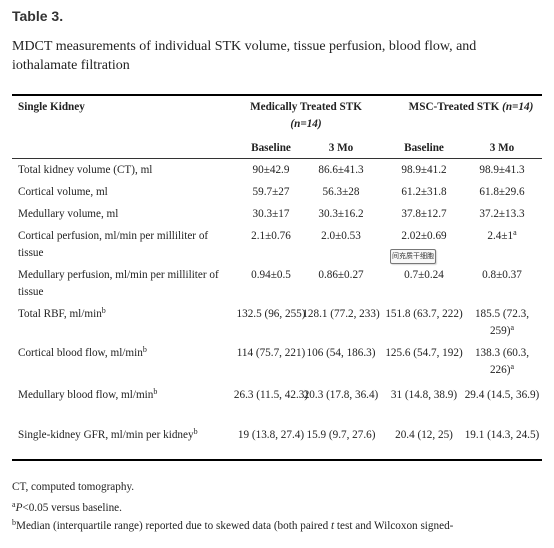 Image resolution: width=554 pixels, height=548 pixels. Describe the element at coordinates (341, 353) in the screenshot. I see `cell-mt-3mo: 106 (54, 186.3)` at that location.